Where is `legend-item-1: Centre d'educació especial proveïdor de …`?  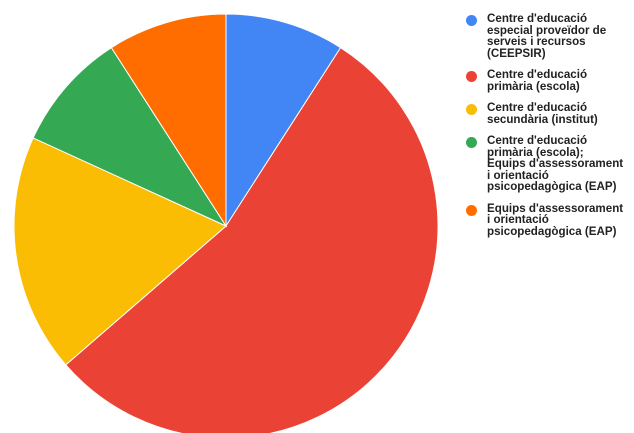
legend-item-1: Centre d'educació especial proveïdor de … is located at coordinates (549, 36).